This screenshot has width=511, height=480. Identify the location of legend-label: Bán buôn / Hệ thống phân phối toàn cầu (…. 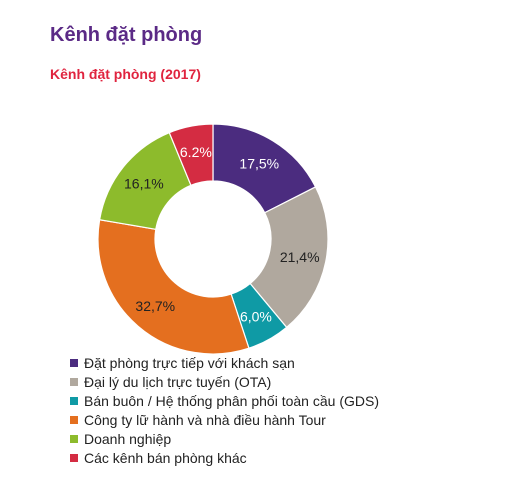
(231, 400).